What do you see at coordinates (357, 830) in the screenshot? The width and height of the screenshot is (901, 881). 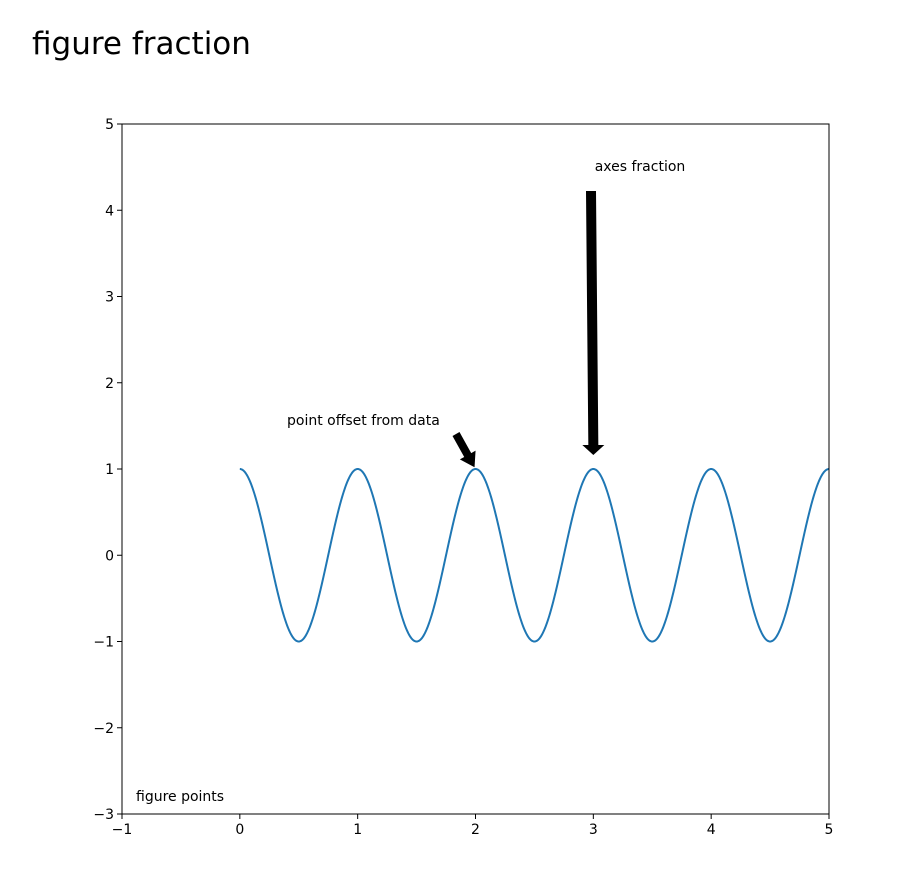 I see `x-tick-label: 1` at bounding box center [357, 830].